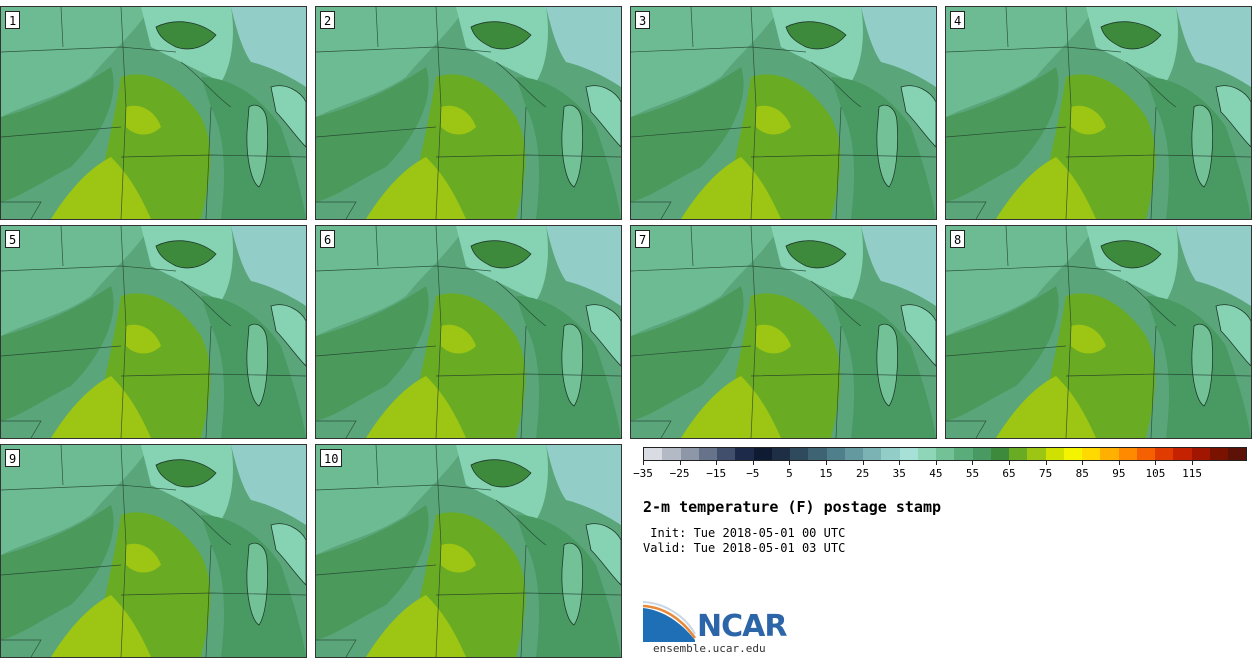 This screenshot has height=658, width=1260. Describe the element at coordinates (958, 239) in the screenshot. I see `panel-label: 8` at that location.